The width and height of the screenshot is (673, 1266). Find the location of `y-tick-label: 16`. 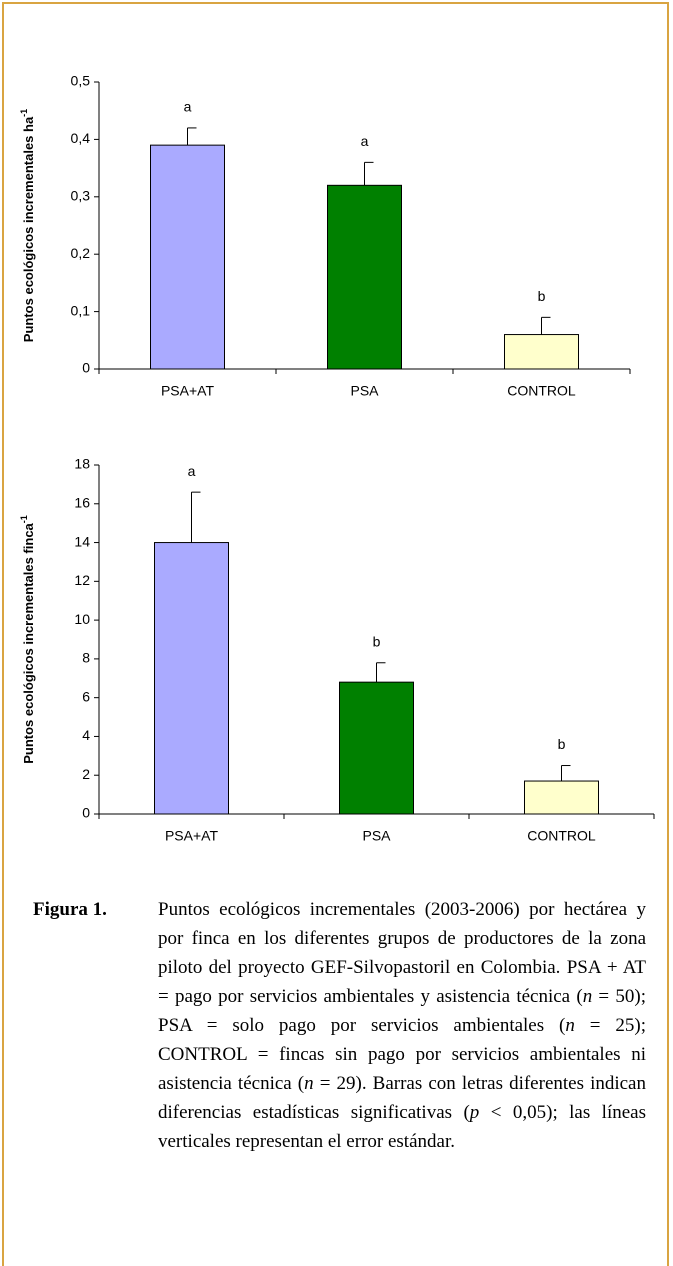

y-tick-label: 16 is located at coordinates (82, 502).